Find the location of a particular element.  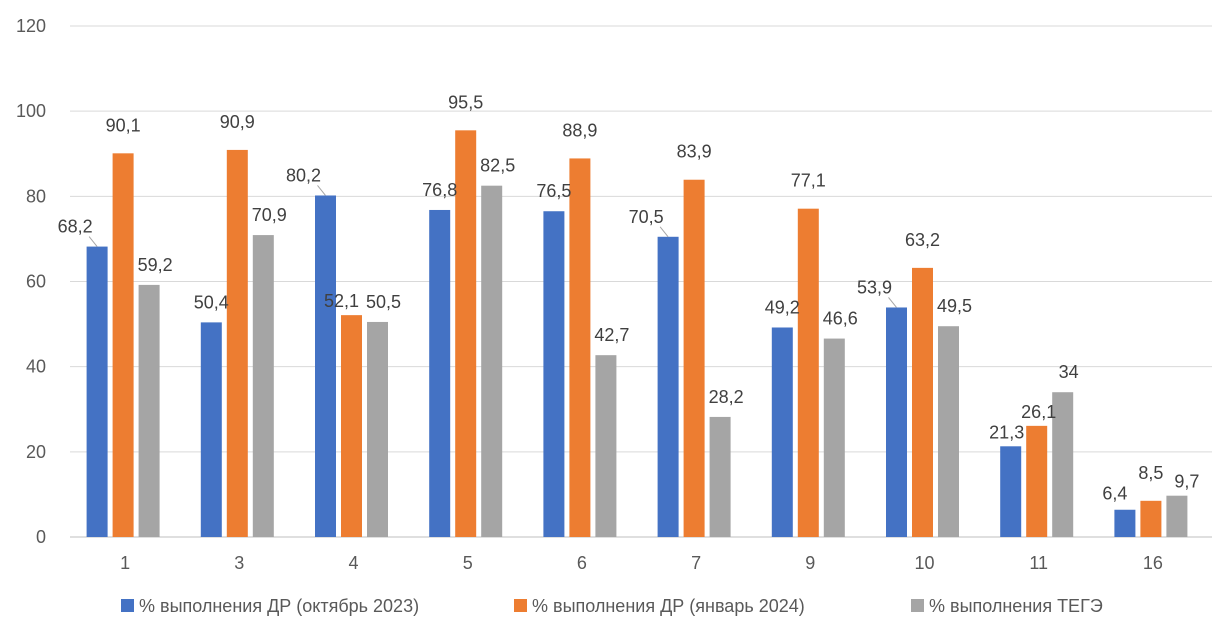

x-tick-label: 10 is located at coordinates (924, 563).